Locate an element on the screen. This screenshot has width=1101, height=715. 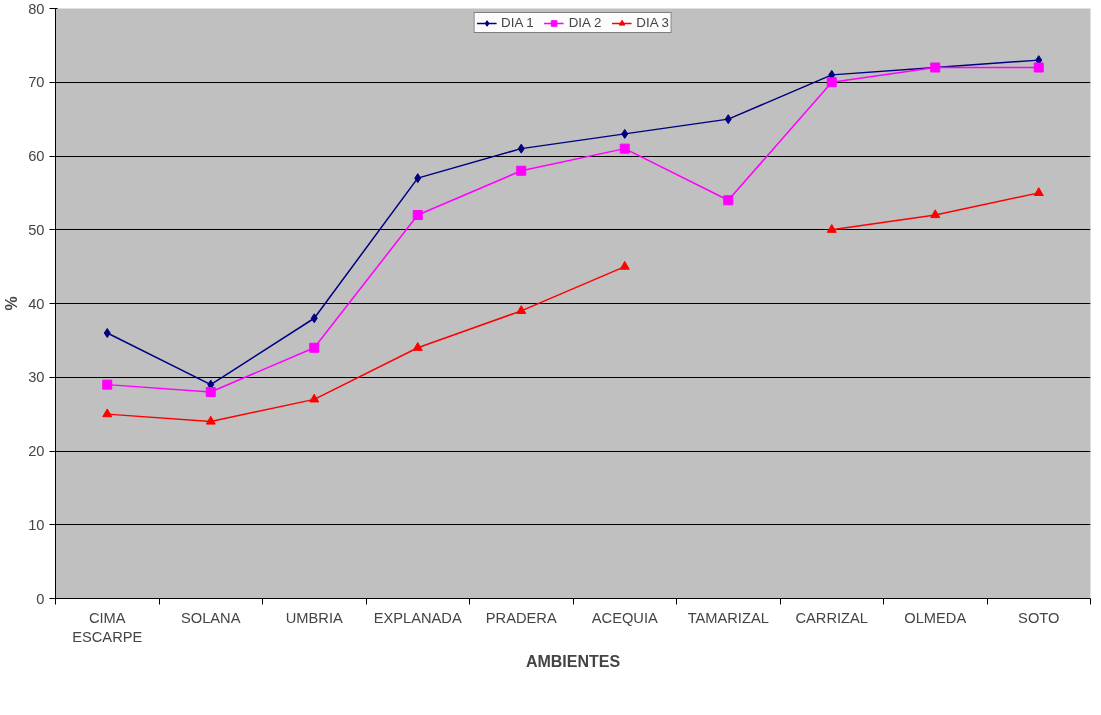
legend-label: DIA 1 is located at coordinates (517, 22).